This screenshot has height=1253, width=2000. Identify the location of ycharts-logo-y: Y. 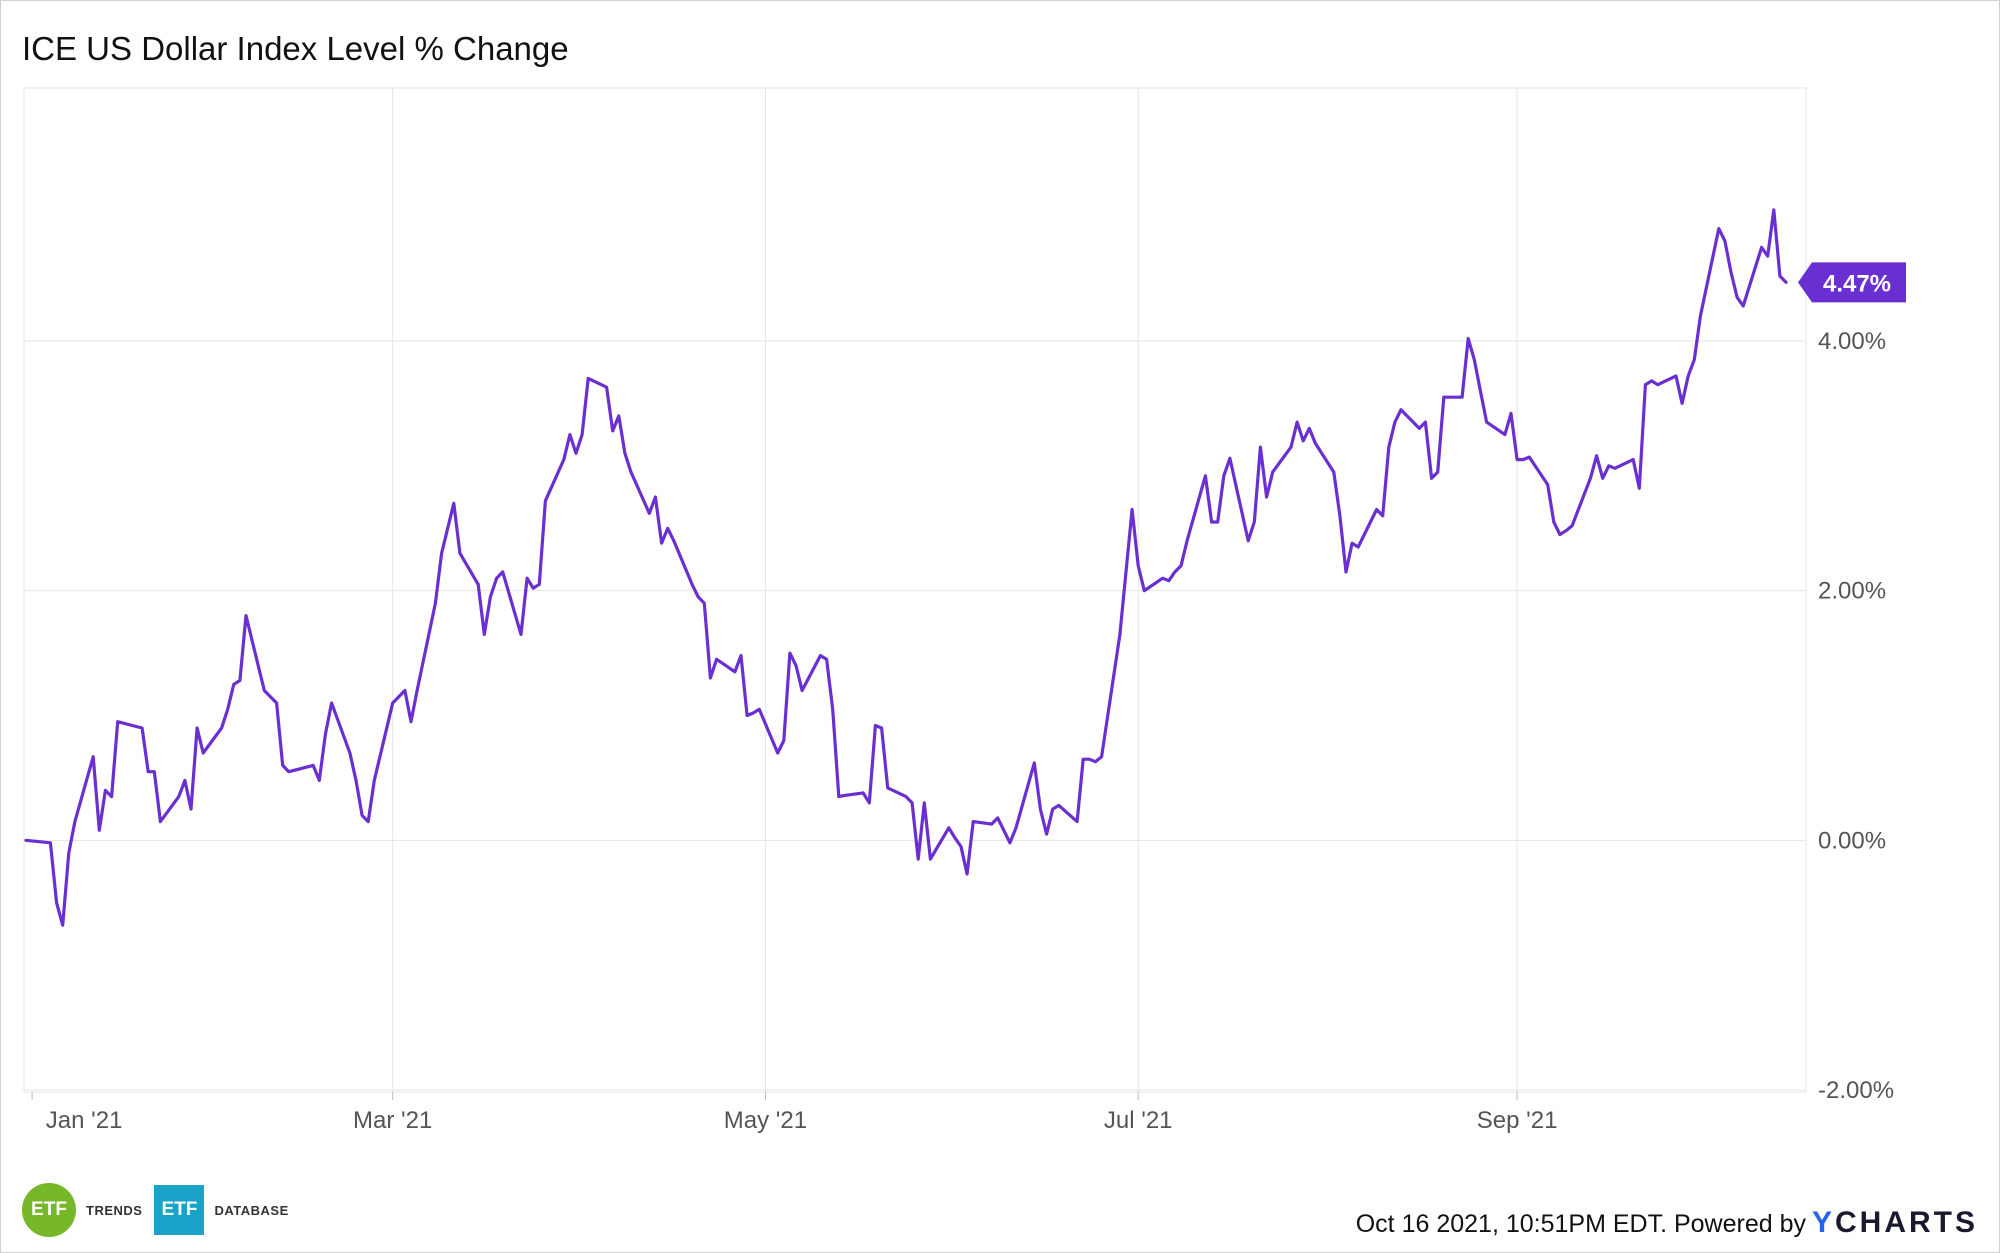
(1823, 1222).